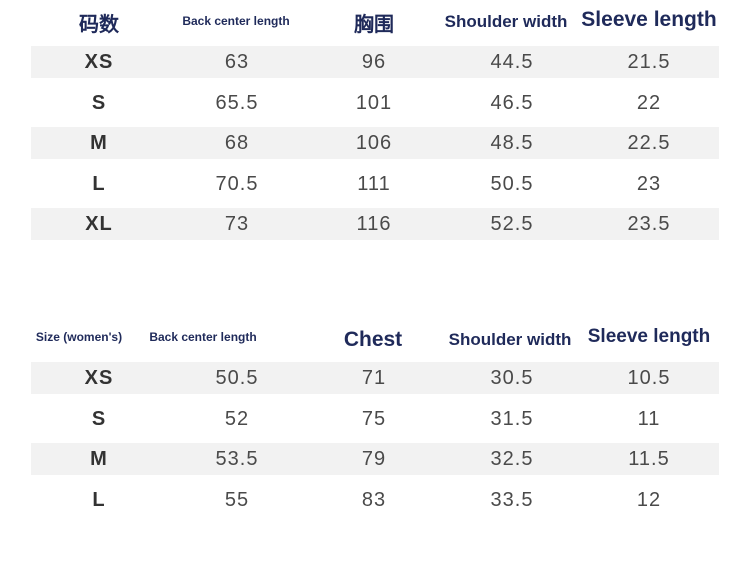 The width and height of the screenshot is (750, 562). What do you see at coordinates (649, 418) in the screenshot?
I see `cell-sleeve-length: 11` at bounding box center [649, 418].